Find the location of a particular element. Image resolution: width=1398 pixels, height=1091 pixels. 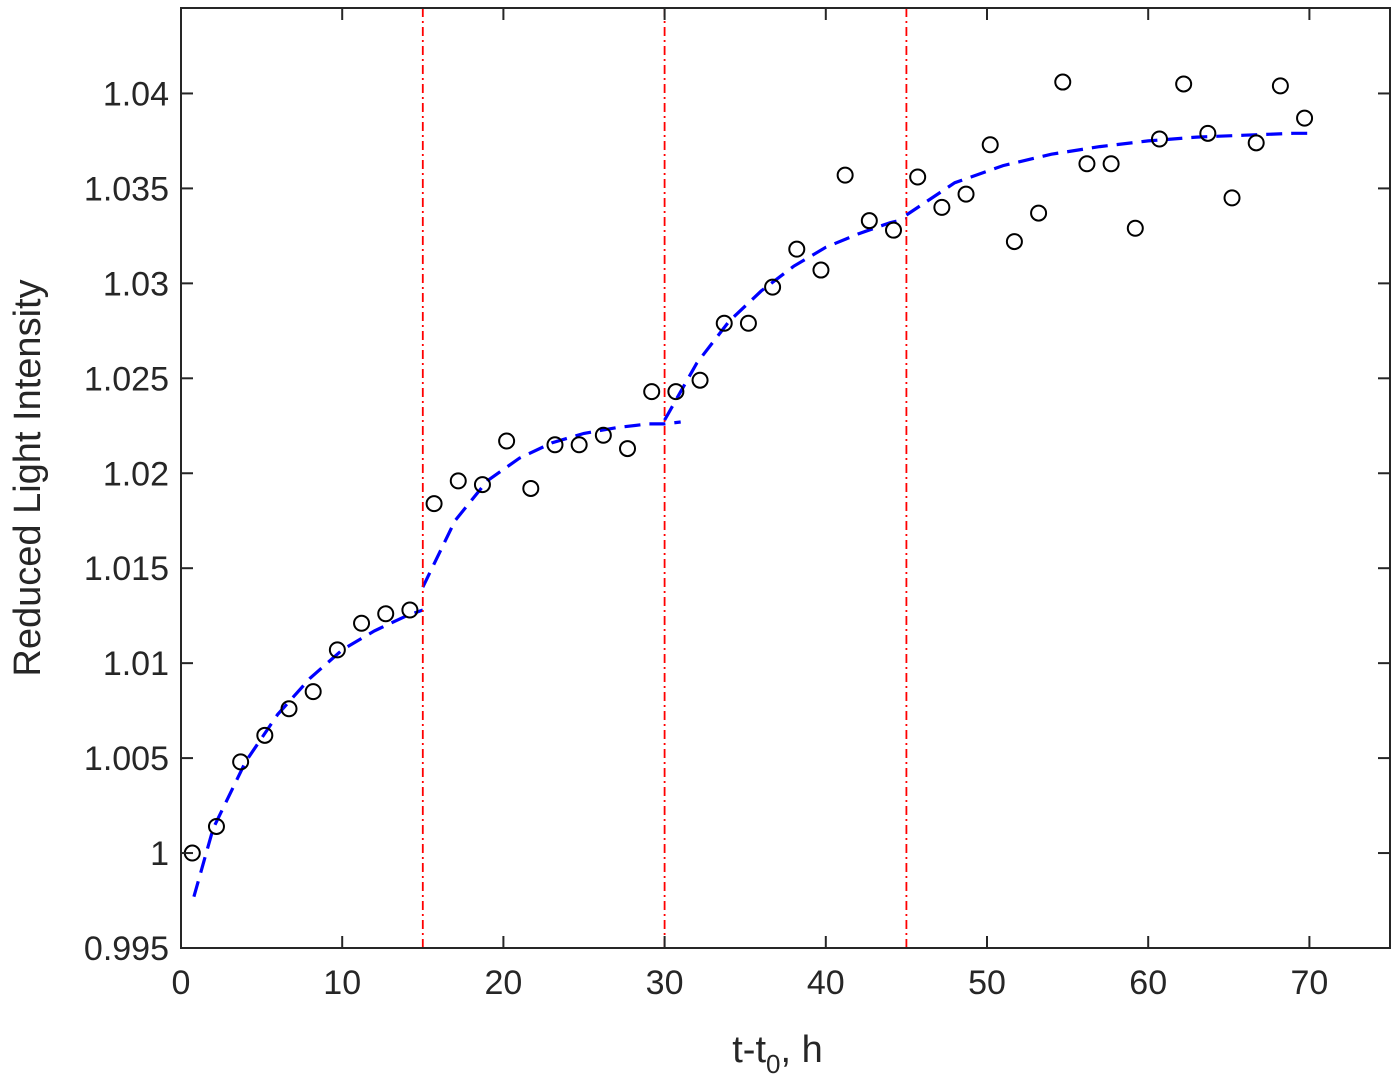

x-tick-label: 60 is located at coordinates (1148, 983).